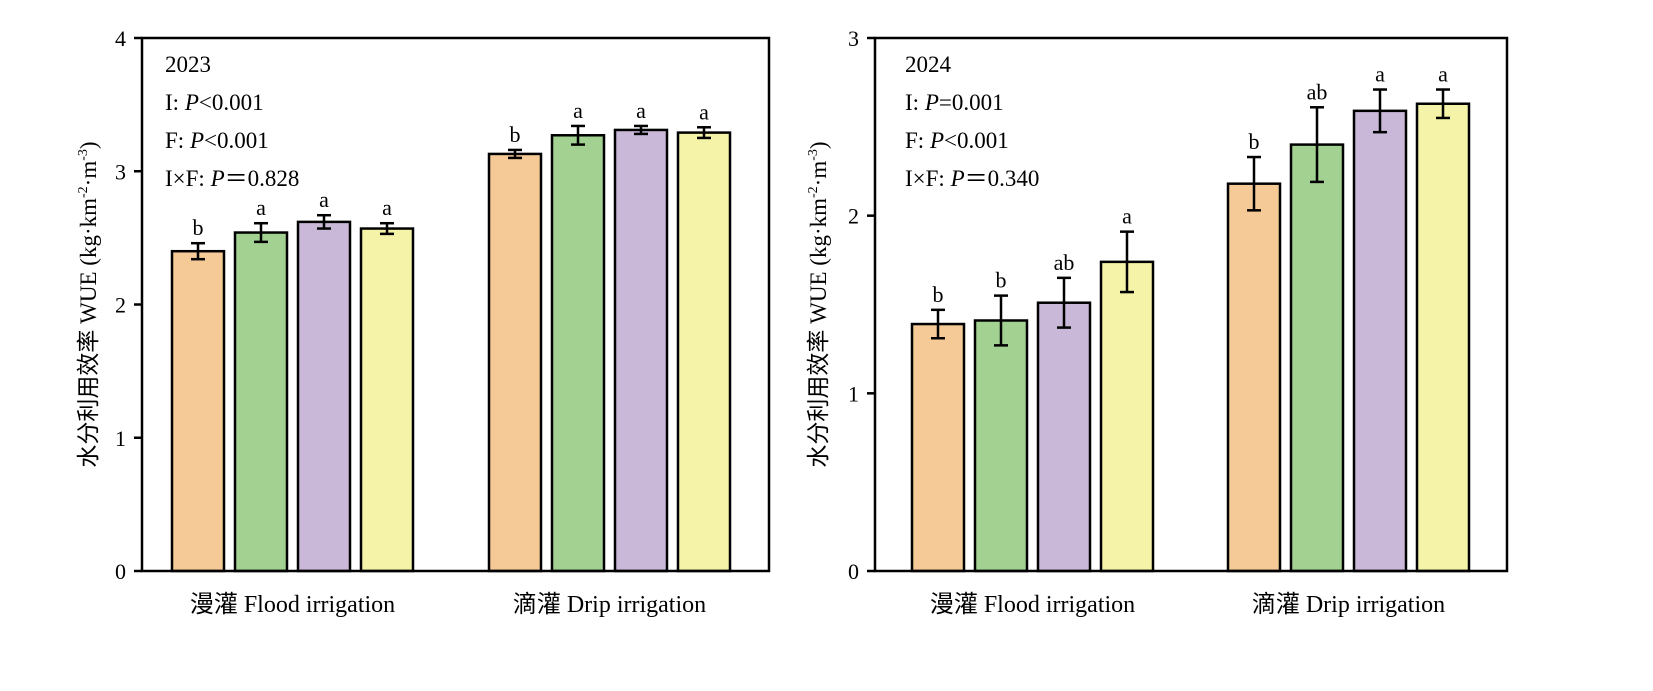  What do you see at coordinates (641, 110) in the screenshot?
I see `sig-letter-2023-treatment-3-cat1: a` at bounding box center [641, 110].